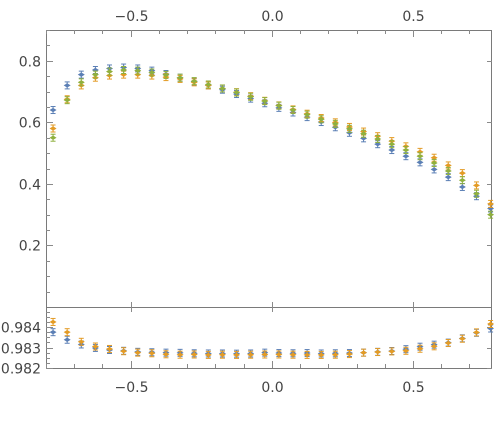  Describe the element at coordinates (21, 329) in the screenshot. I see `bottom-y-tick-label: 0.984` at that location.